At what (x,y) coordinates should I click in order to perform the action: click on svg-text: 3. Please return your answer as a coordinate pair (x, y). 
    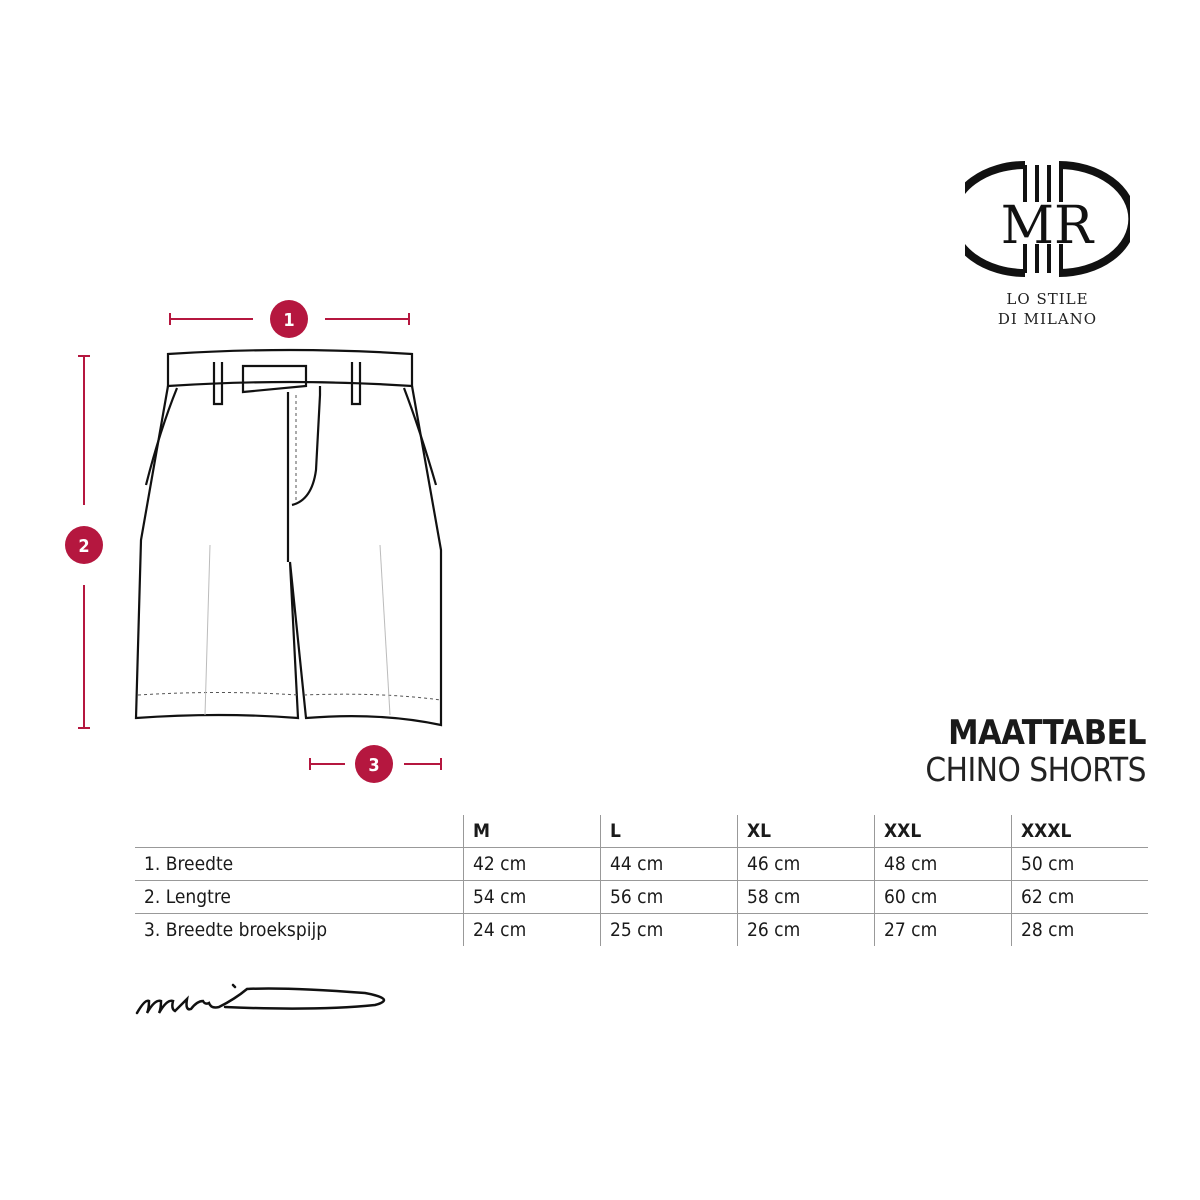
    Looking at the image, I should click on (373, 765).